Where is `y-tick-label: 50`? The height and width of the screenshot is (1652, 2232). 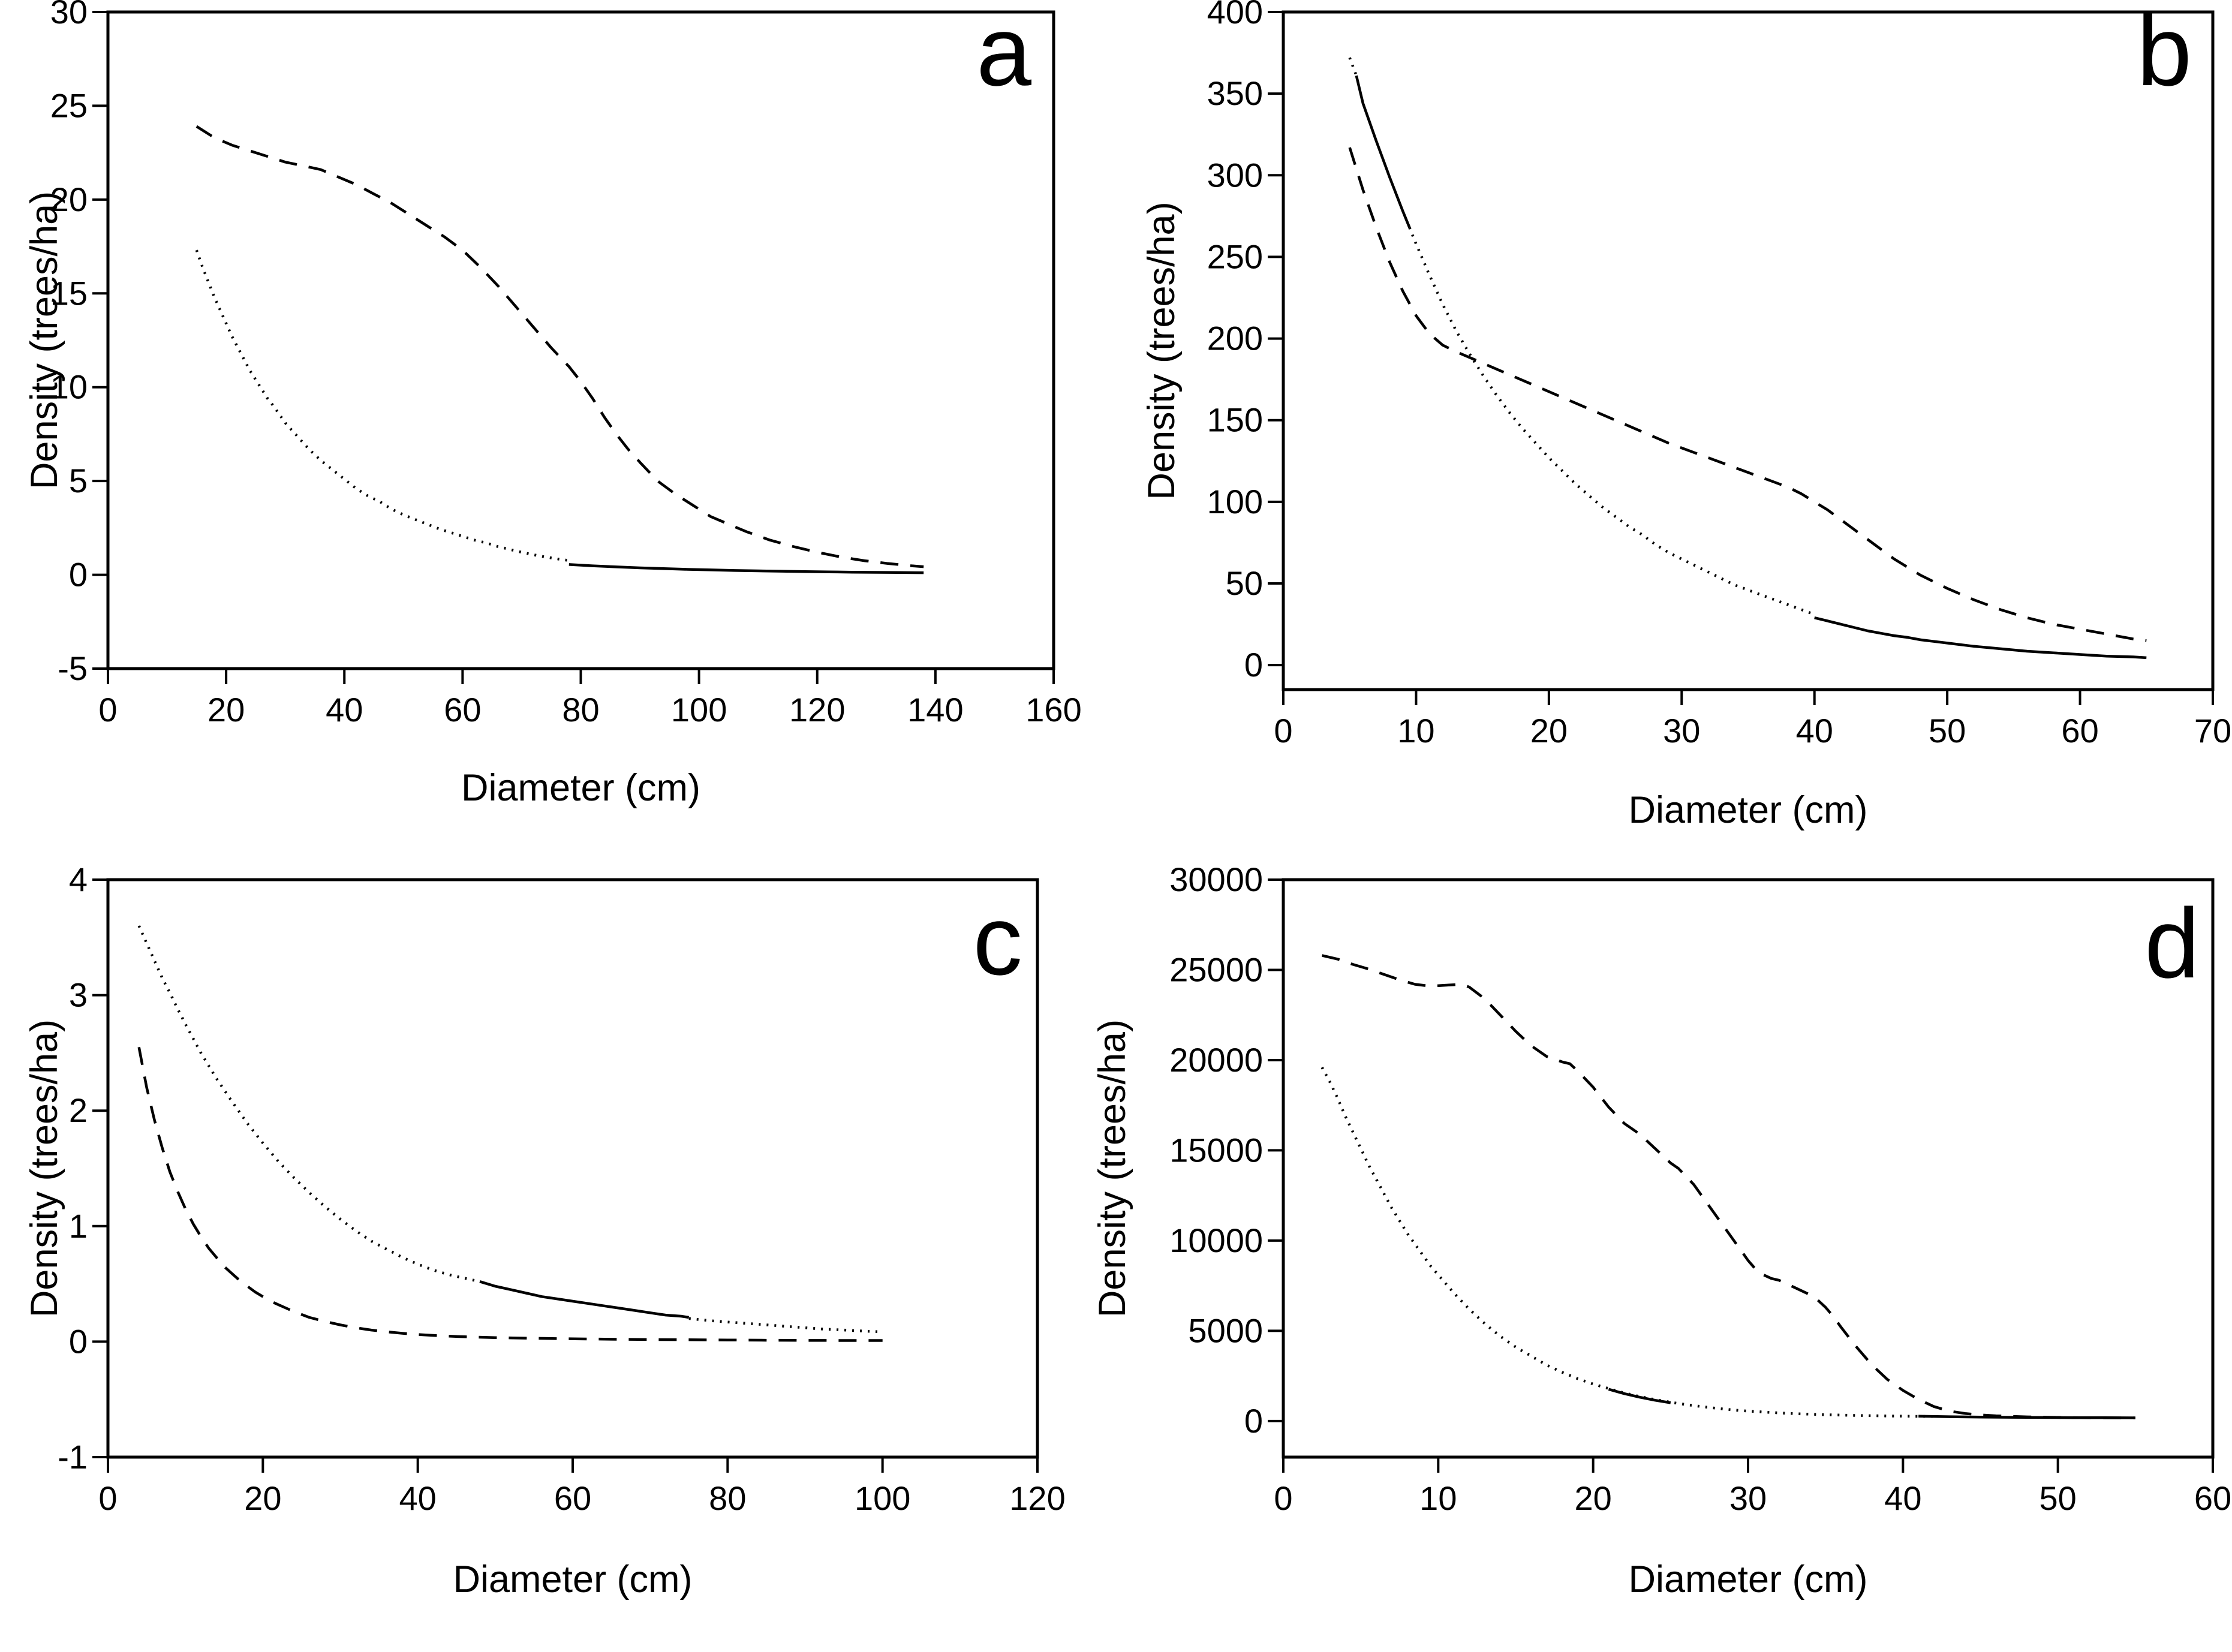 y-tick-label: 50 is located at coordinates (1244, 583).